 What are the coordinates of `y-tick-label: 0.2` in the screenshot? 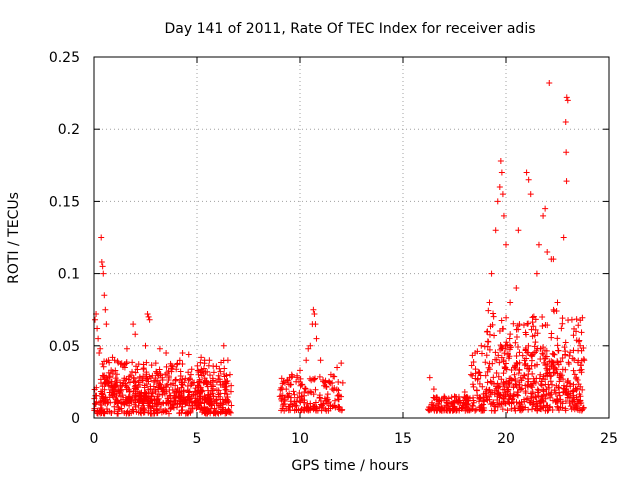 It's located at (69, 130).